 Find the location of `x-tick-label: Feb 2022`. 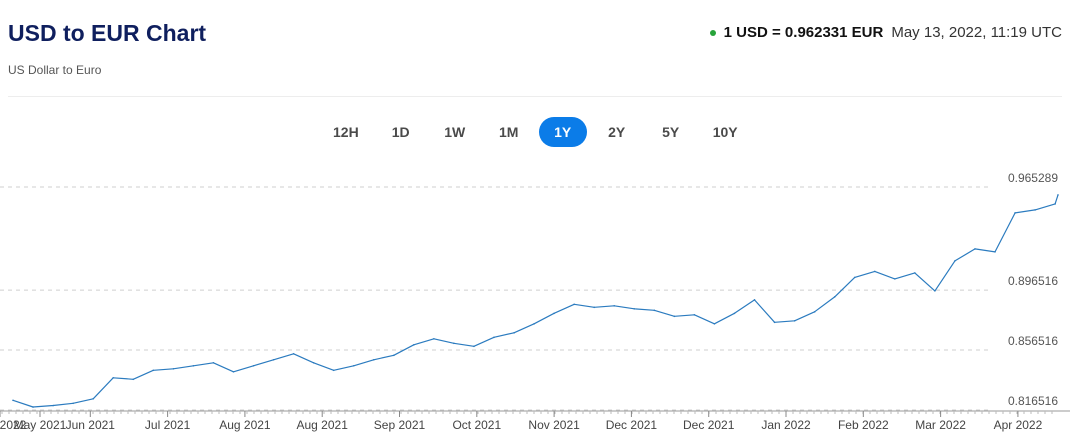

x-tick-label: Feb 2022 is located at coordinates (863, 425).